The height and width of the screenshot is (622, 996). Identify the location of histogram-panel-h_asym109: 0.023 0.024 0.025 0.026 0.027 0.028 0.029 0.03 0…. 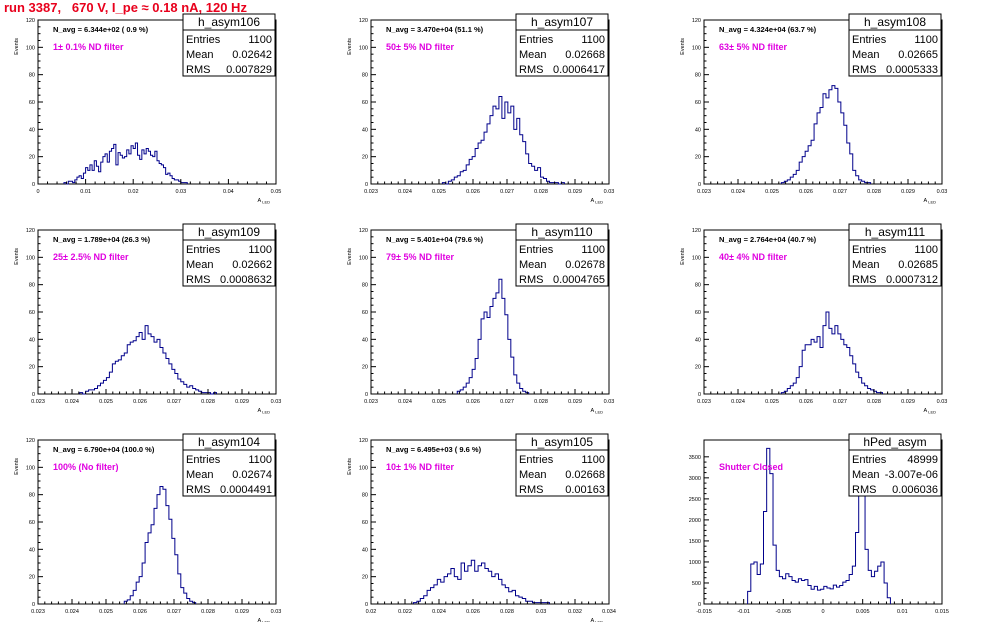
(147, 319).